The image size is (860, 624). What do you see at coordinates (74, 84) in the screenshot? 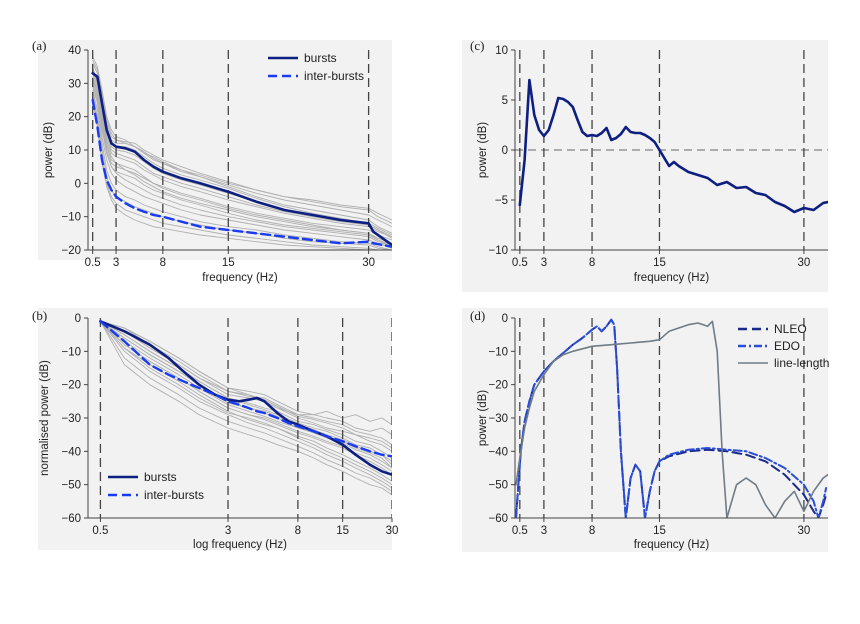
I see `y-tick-label: 30` at bounding box center [74, 84].